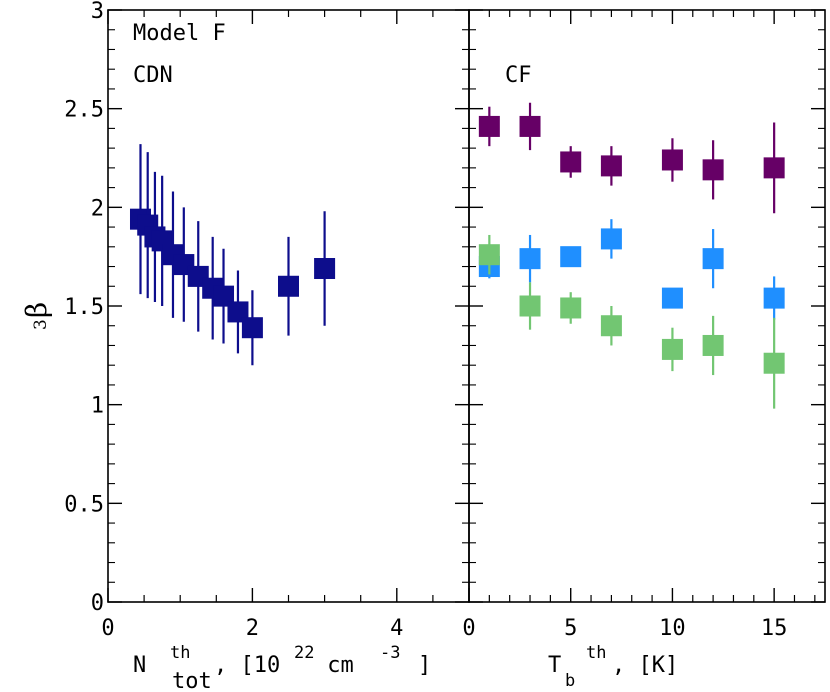 The width and height of the screenshot is (830, 692). I want to click on x-label-right-sub: b, so click(570, 681).